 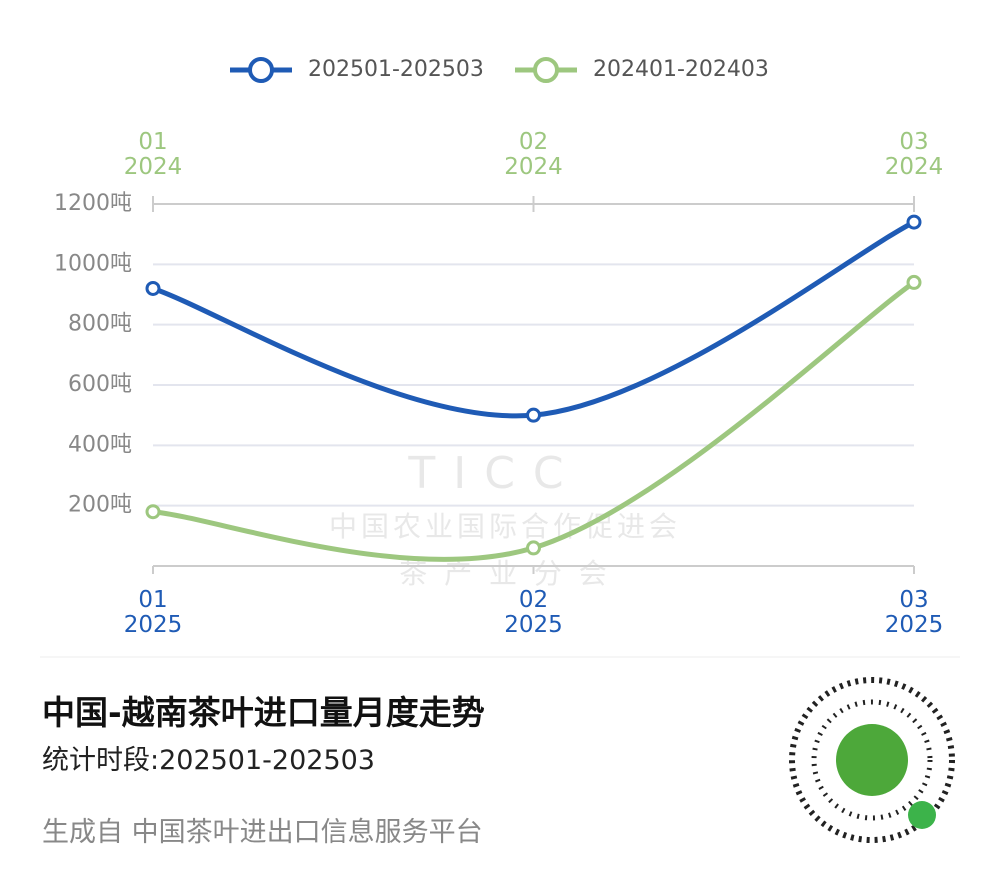 What do you see at coordinates (681, 69) in the screenshot?
I see `legend-label: 202401-202403` at bounding box center [681, 69].